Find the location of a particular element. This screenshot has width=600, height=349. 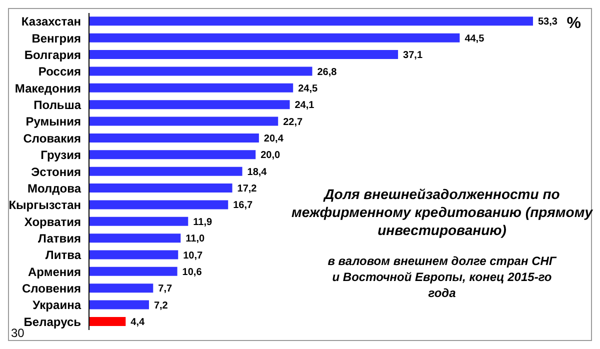

y-tick-label: Македония is located at coordinates (47, 88).